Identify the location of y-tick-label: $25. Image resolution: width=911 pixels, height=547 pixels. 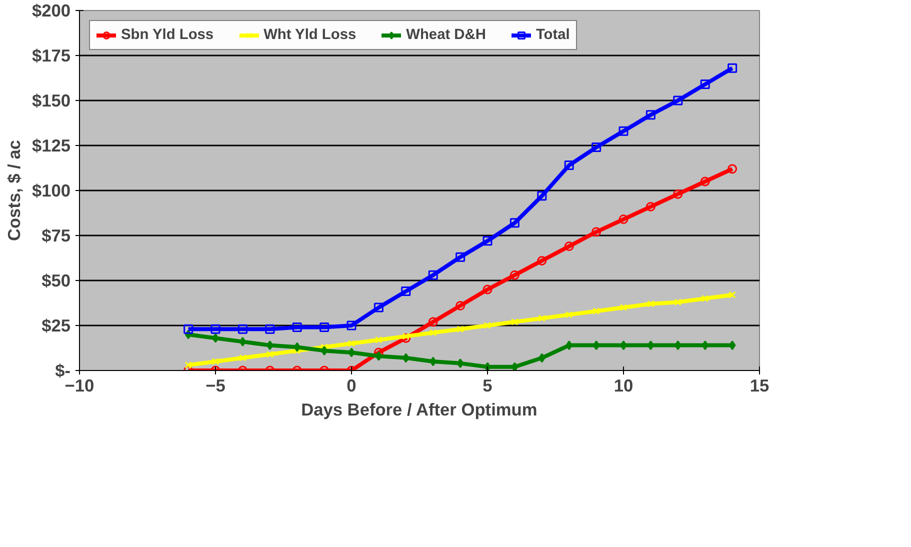
(56, 326).